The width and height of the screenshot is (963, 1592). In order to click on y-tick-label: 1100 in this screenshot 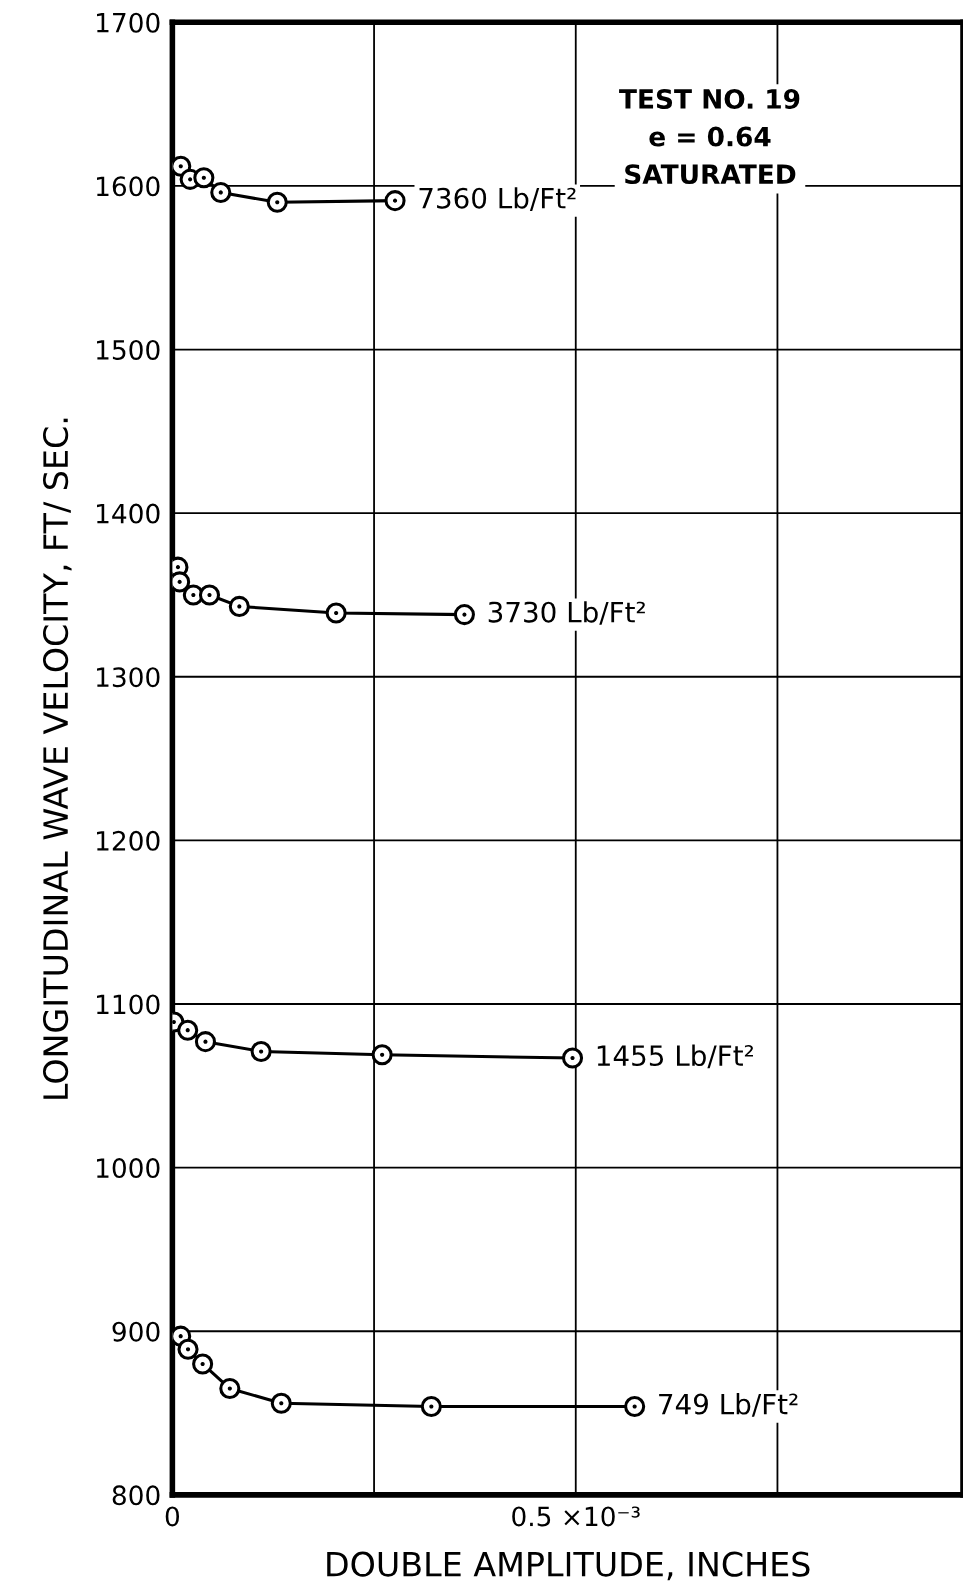, I will do `click(128, 1004)`.